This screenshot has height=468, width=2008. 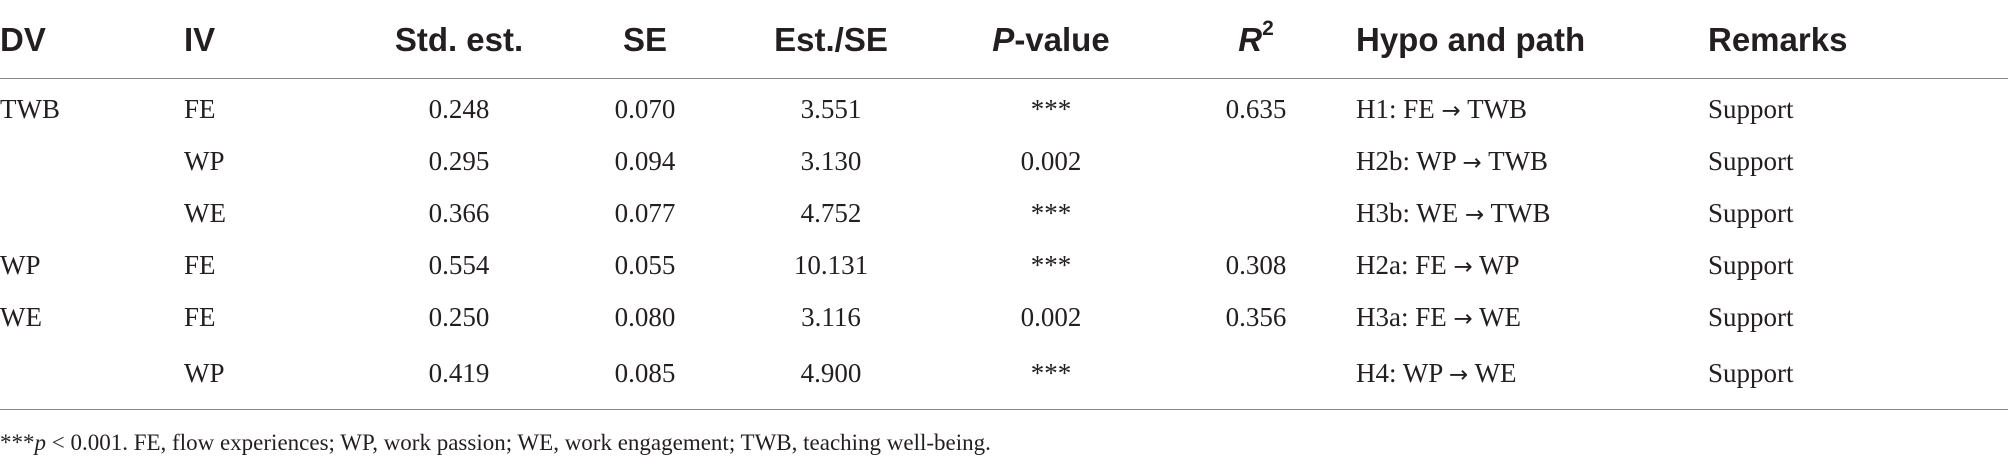 What do you see at coordinates (1532, 265) in the screenshot?
I see `cell-hypo: H2a: FE → WP` at bounding box center [1532, 265].